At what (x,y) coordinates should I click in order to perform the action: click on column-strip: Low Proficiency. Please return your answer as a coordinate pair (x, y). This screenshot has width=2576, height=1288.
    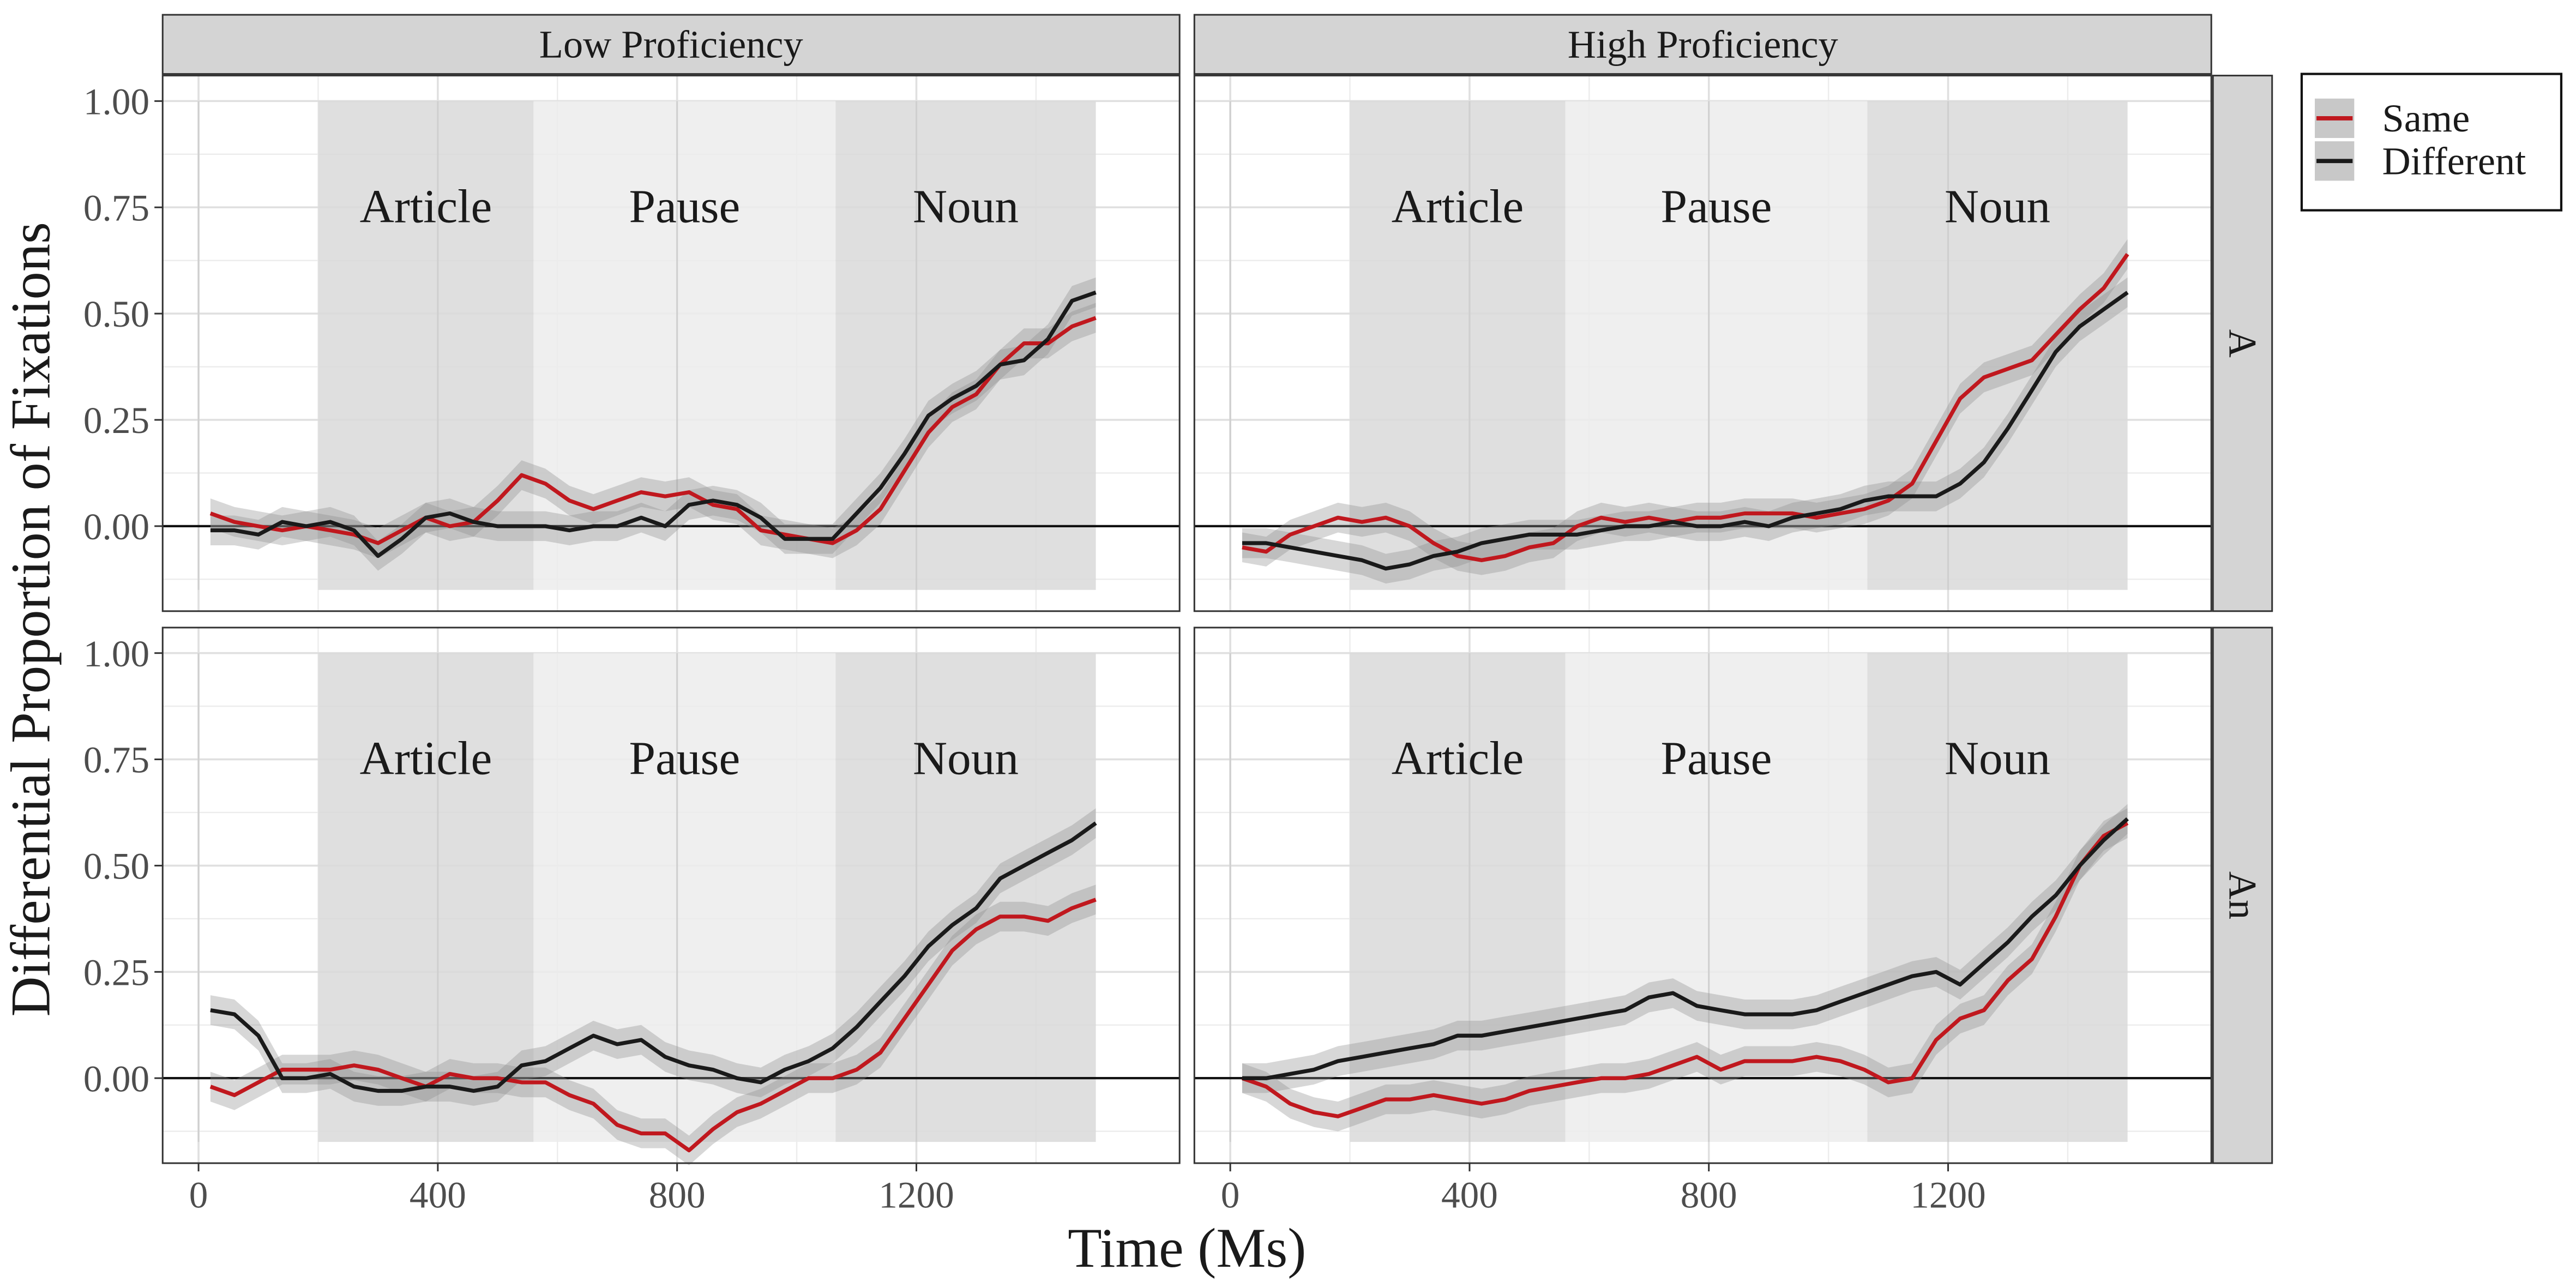
    Looking at the image, I should click on (671, 44).